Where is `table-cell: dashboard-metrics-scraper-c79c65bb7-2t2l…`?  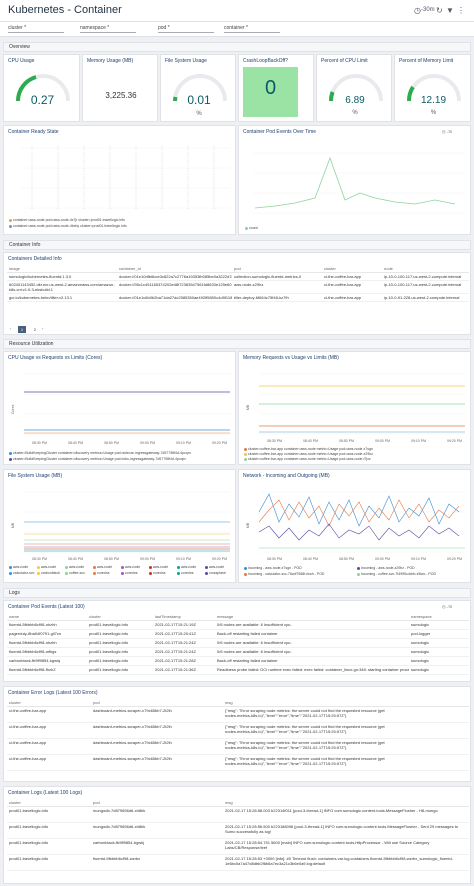 table-cell: dashboard-metrics-scraper-c79c65bb7-2t2l… is located at coordinates (157, 730).